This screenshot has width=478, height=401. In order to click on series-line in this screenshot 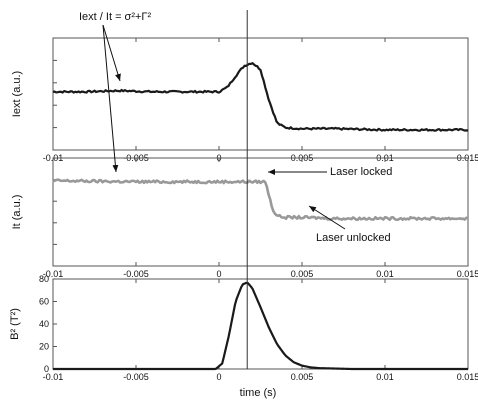, I will do `click(260, 200)`.